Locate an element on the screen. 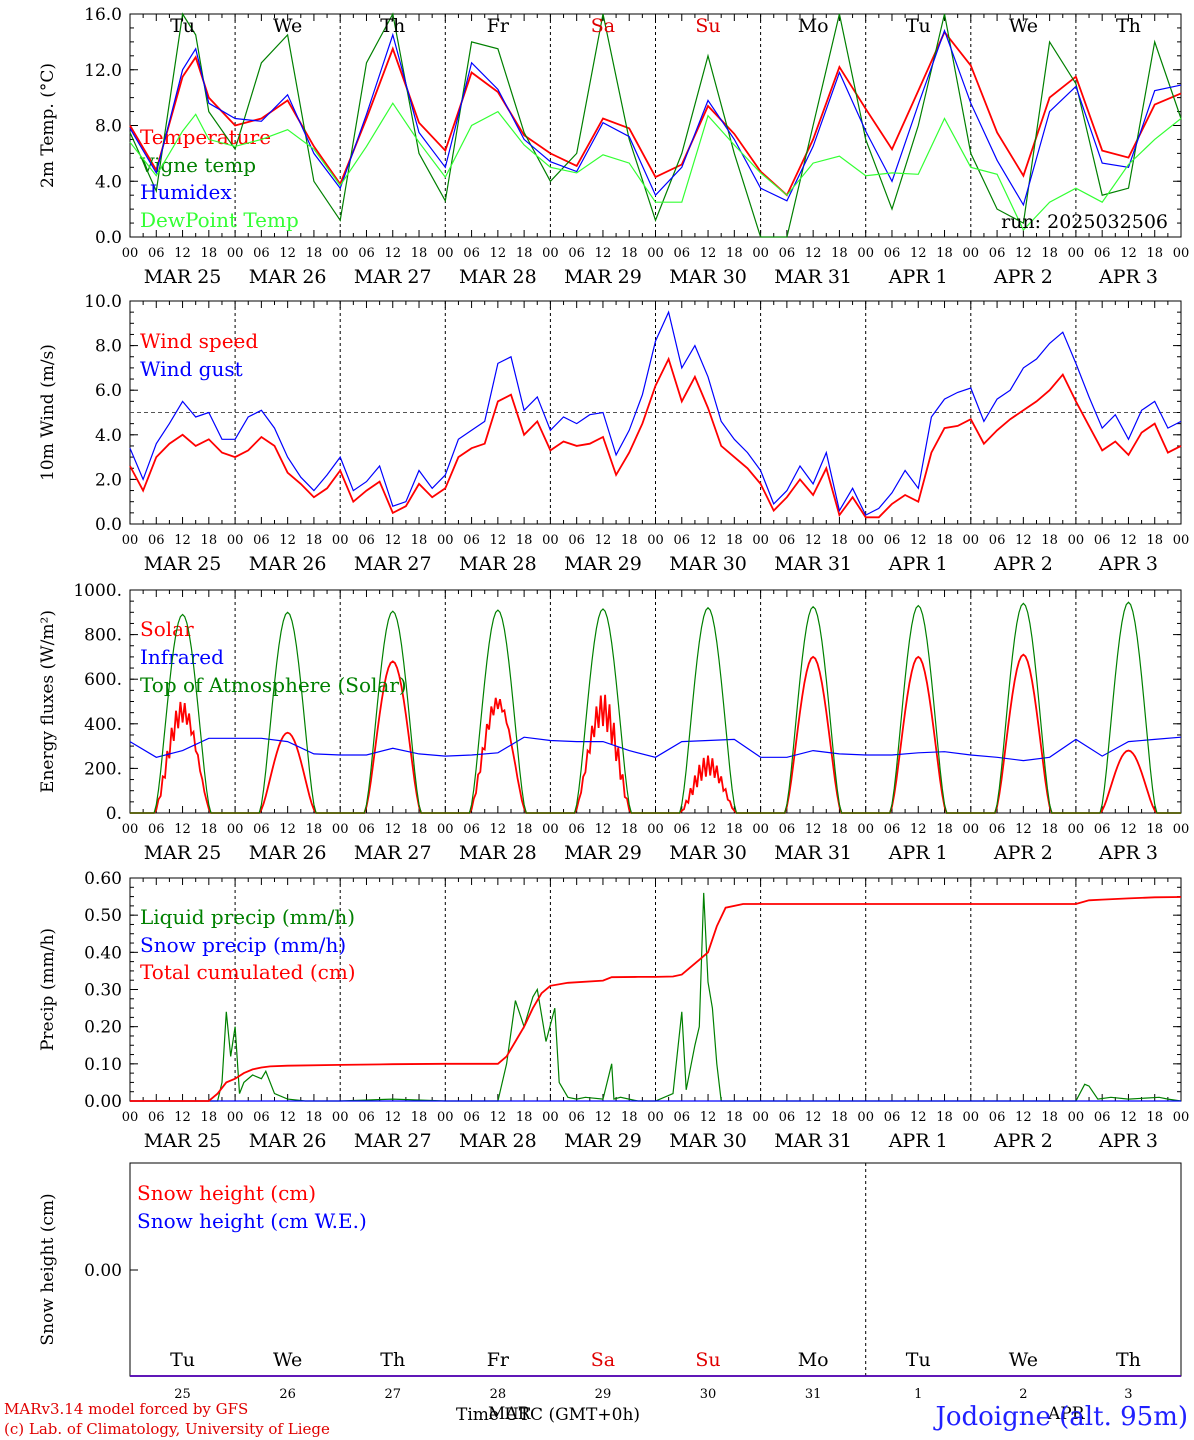  month-mar-label: MAR is located at coordinates (509, 1414).